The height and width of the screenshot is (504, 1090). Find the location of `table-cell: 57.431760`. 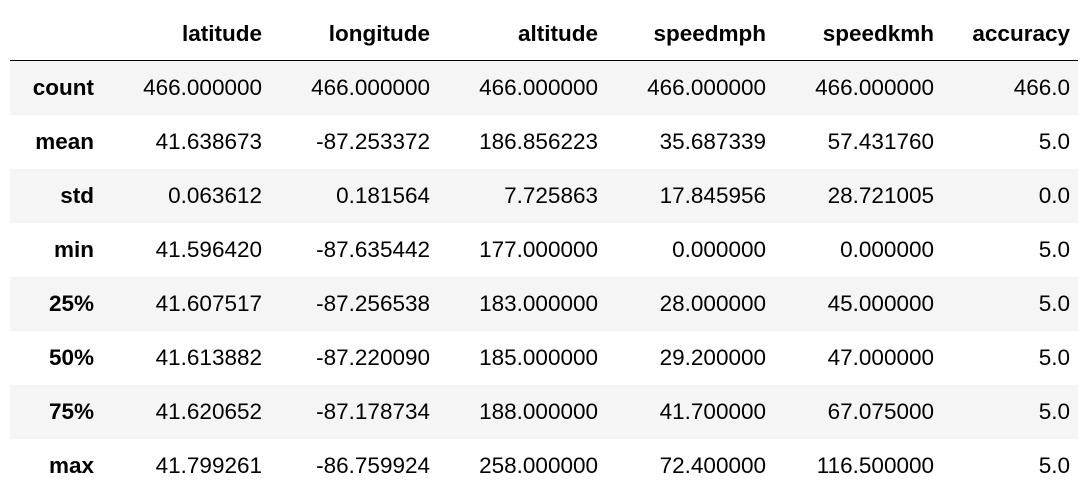

table-cell: 57.431760 is located at coordinates (880, 141).